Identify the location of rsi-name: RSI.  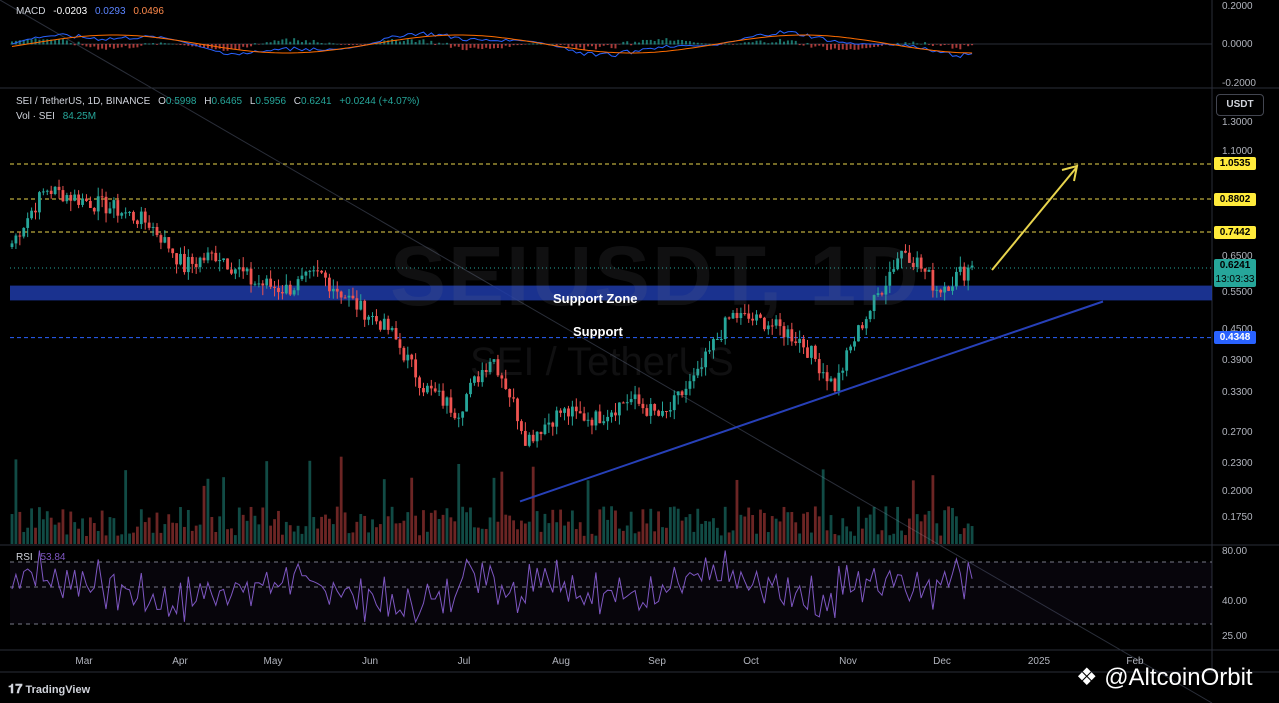
(24, 557).